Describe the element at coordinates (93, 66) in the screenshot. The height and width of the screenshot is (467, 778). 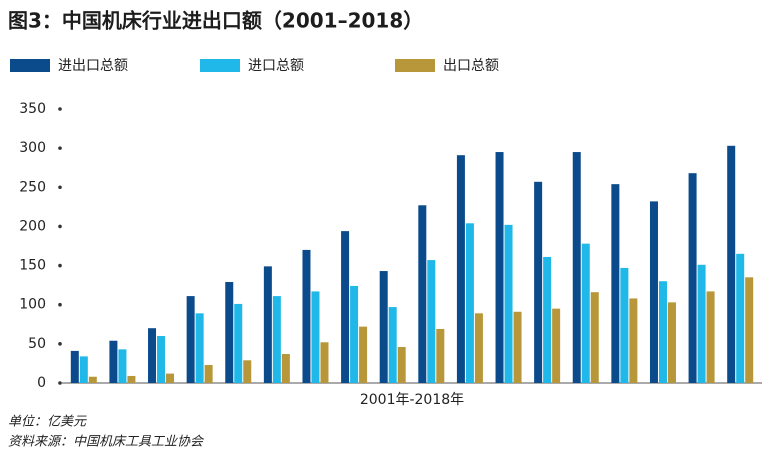
I see `legend-label: 进出口总额` at that location.